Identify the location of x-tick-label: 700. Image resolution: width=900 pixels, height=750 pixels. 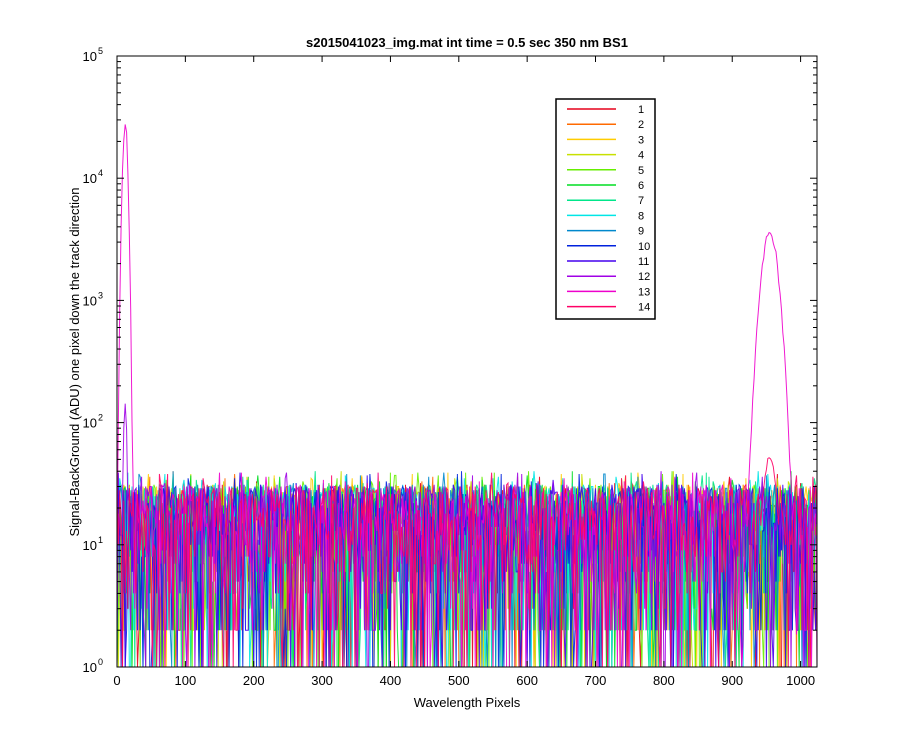
(596, 680).